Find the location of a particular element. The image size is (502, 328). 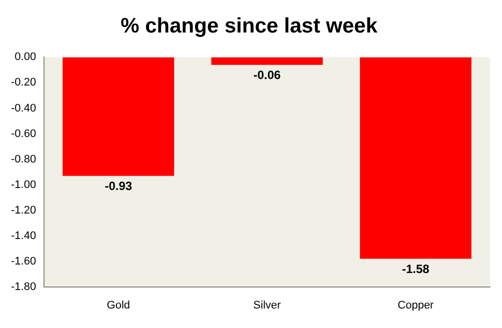

y-tick-label: -1.80 is located at coordinates (23, 286).